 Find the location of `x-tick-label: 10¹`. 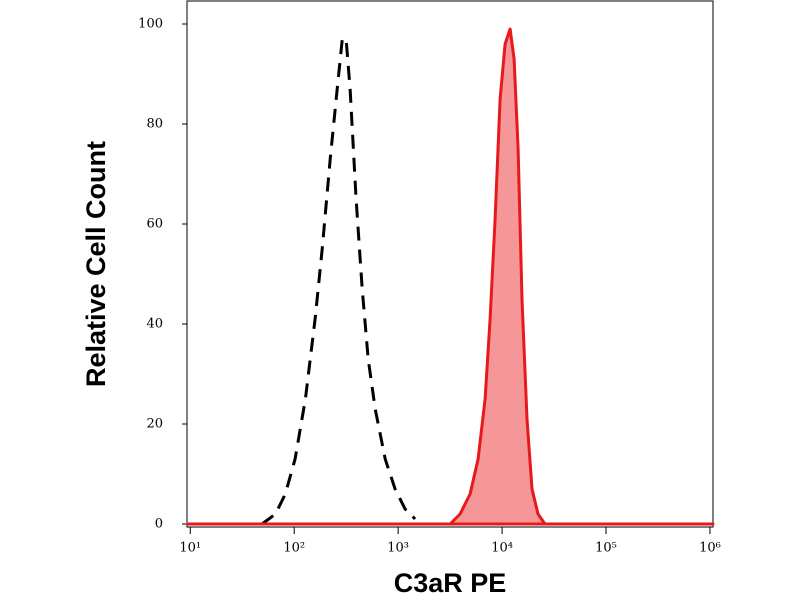

x-tick-label: 10¹ is located at coordinates (190, 548).